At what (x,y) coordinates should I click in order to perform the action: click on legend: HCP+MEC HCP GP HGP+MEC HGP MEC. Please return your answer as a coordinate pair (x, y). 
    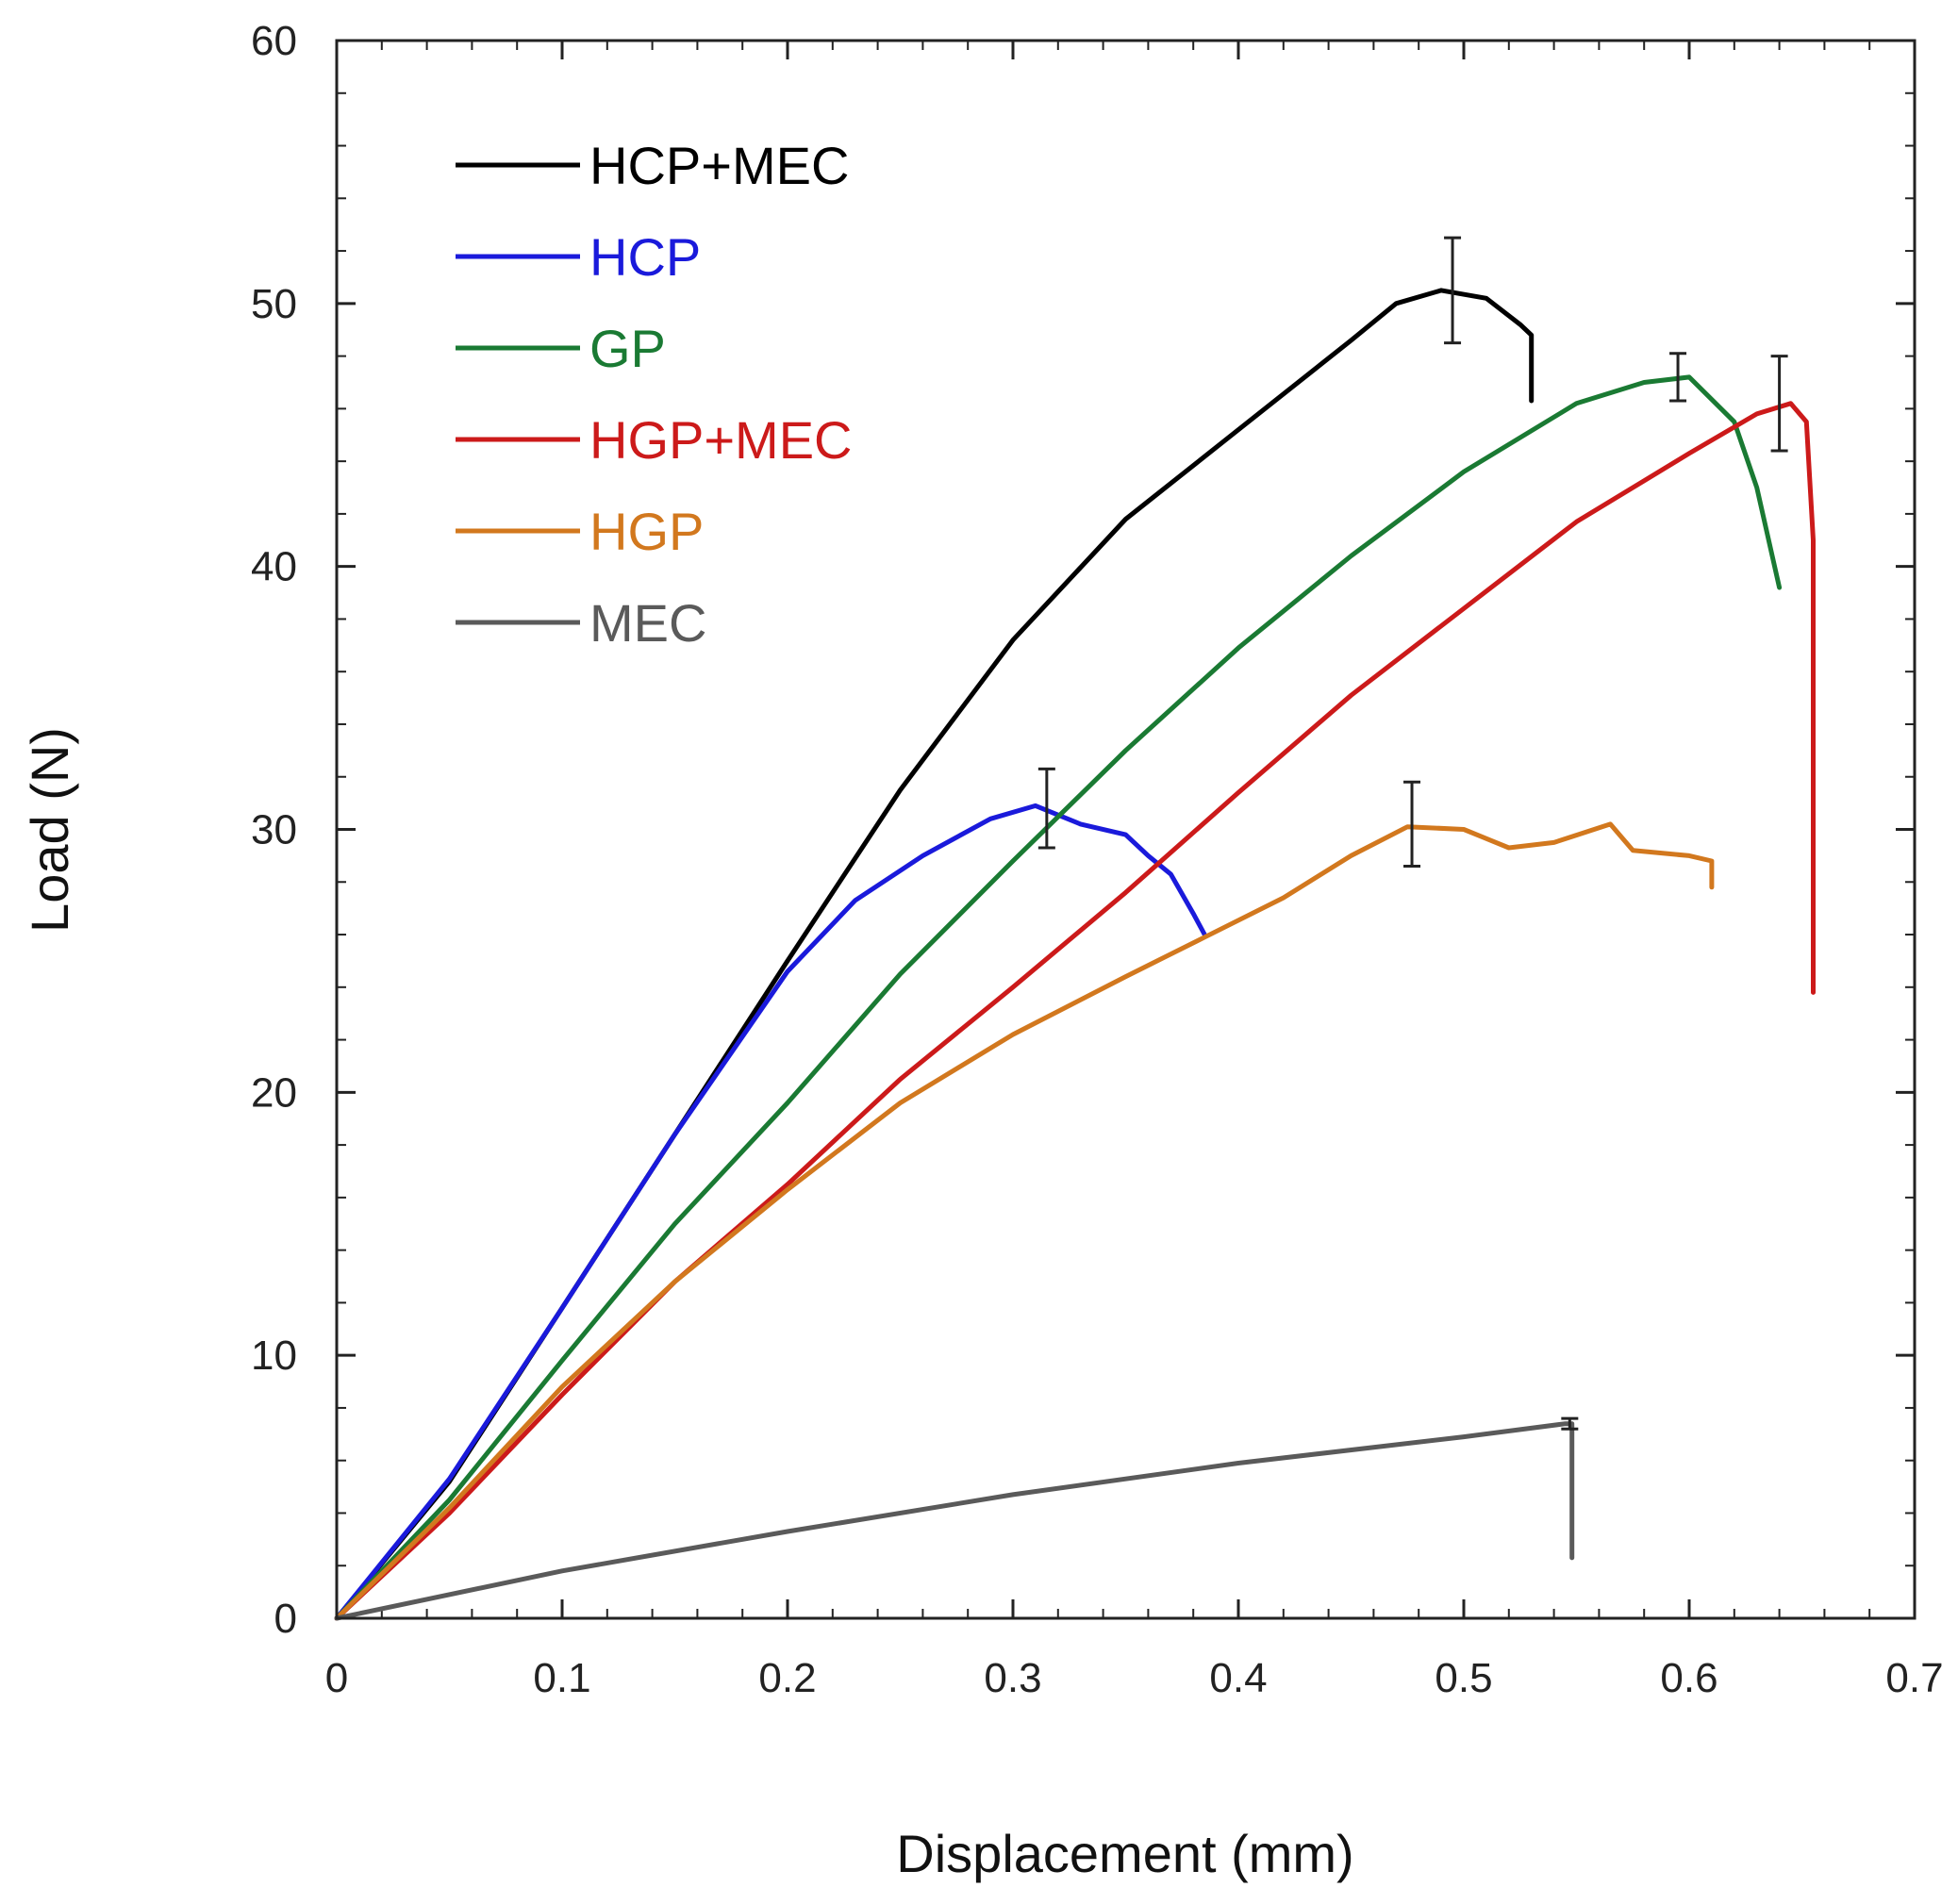
    Looking at the image, I should click on (655, 394).